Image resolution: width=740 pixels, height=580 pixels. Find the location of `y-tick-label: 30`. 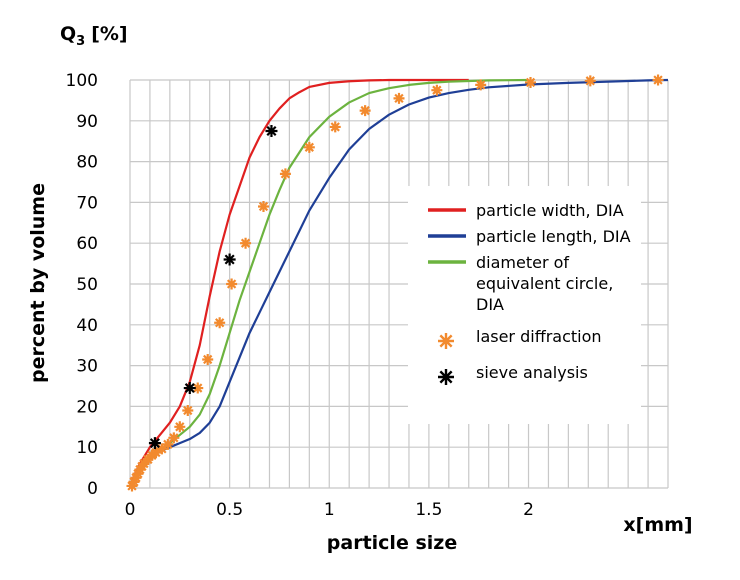

y-tick-label: 30 is located at coordinates (87, 367).